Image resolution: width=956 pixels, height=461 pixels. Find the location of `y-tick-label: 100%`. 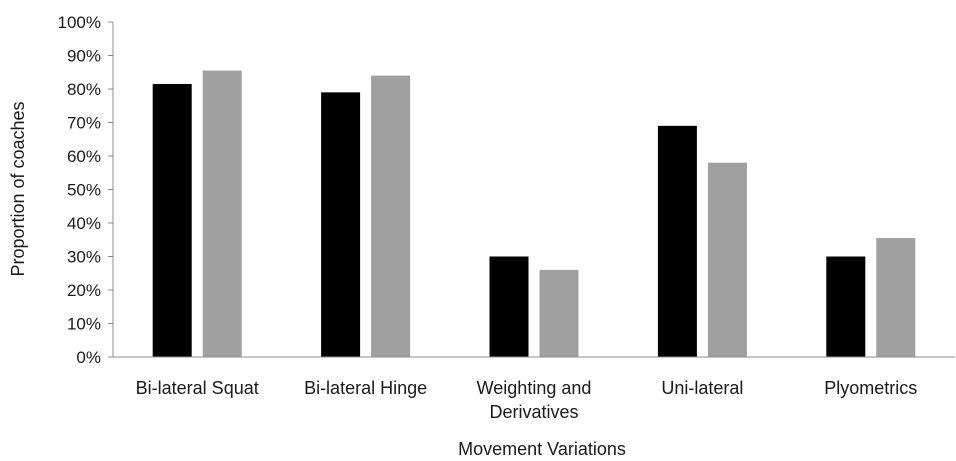

y-tick-label: 100% is located at coordinates (79, 22).